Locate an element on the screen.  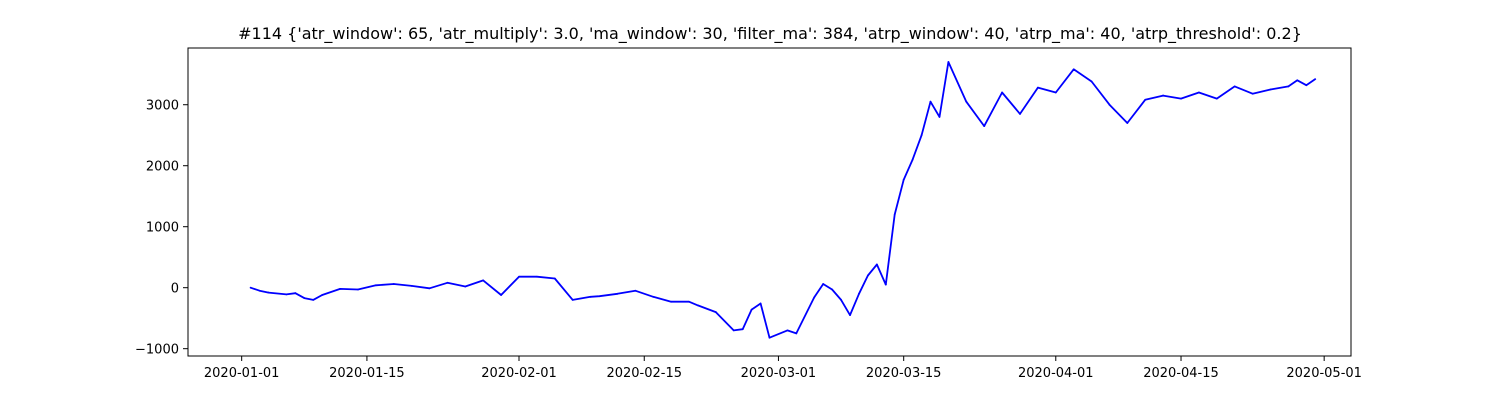
x-tick-label: 2020-03-15 is located at coordinates (904, 373).